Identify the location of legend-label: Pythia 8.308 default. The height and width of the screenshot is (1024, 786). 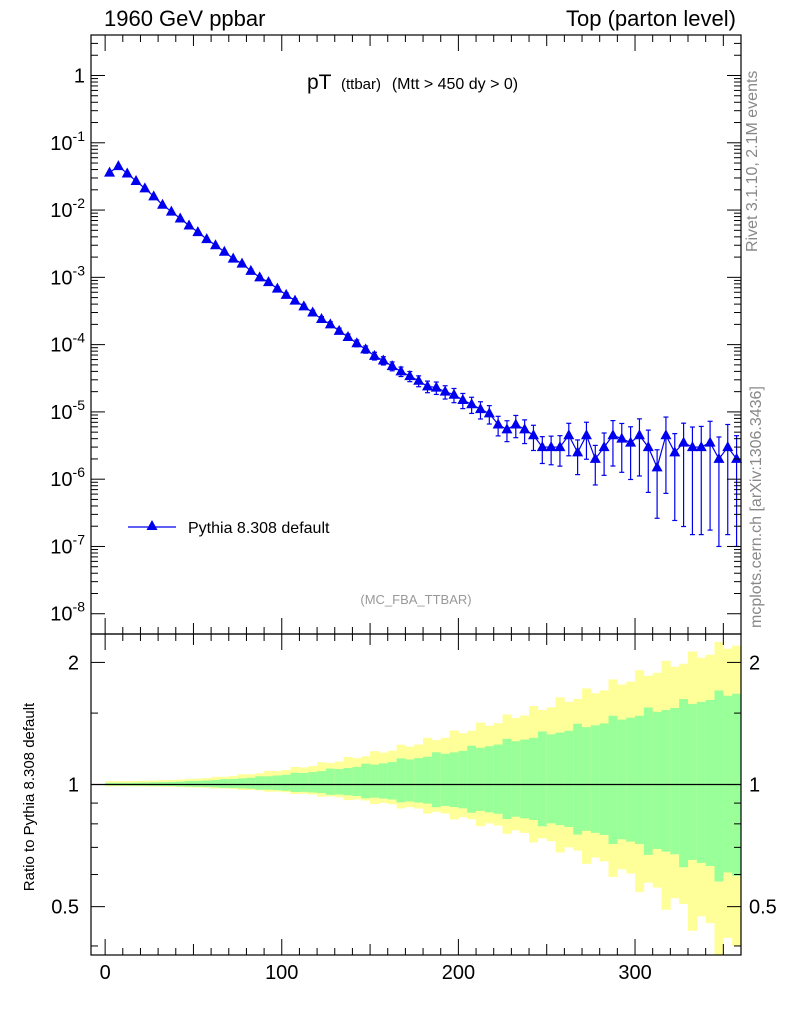
(259, 528).